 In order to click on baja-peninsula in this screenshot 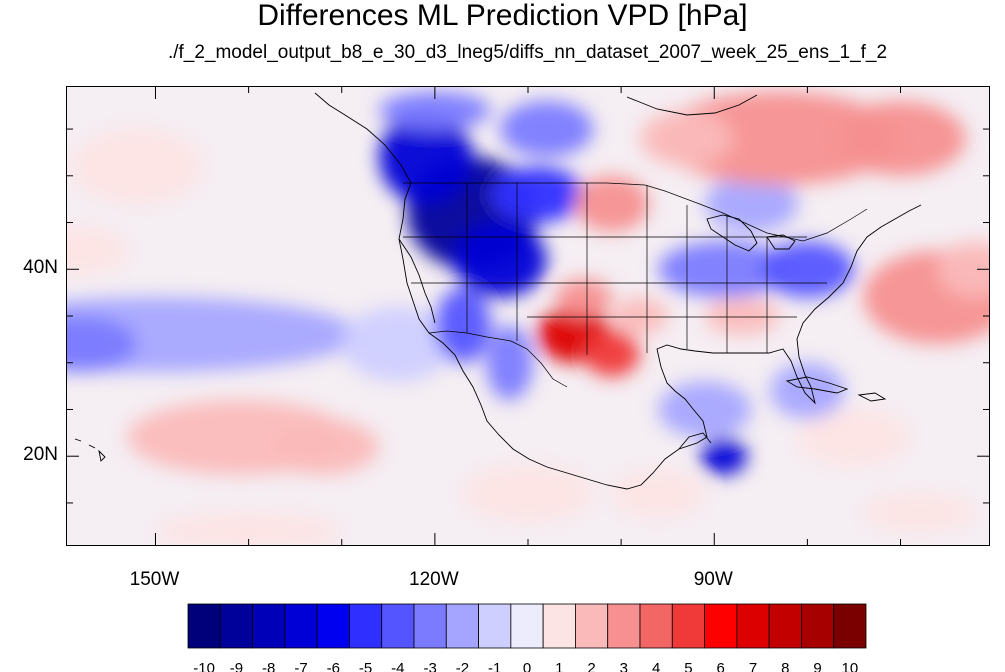, I will do `click(417, 281)`.